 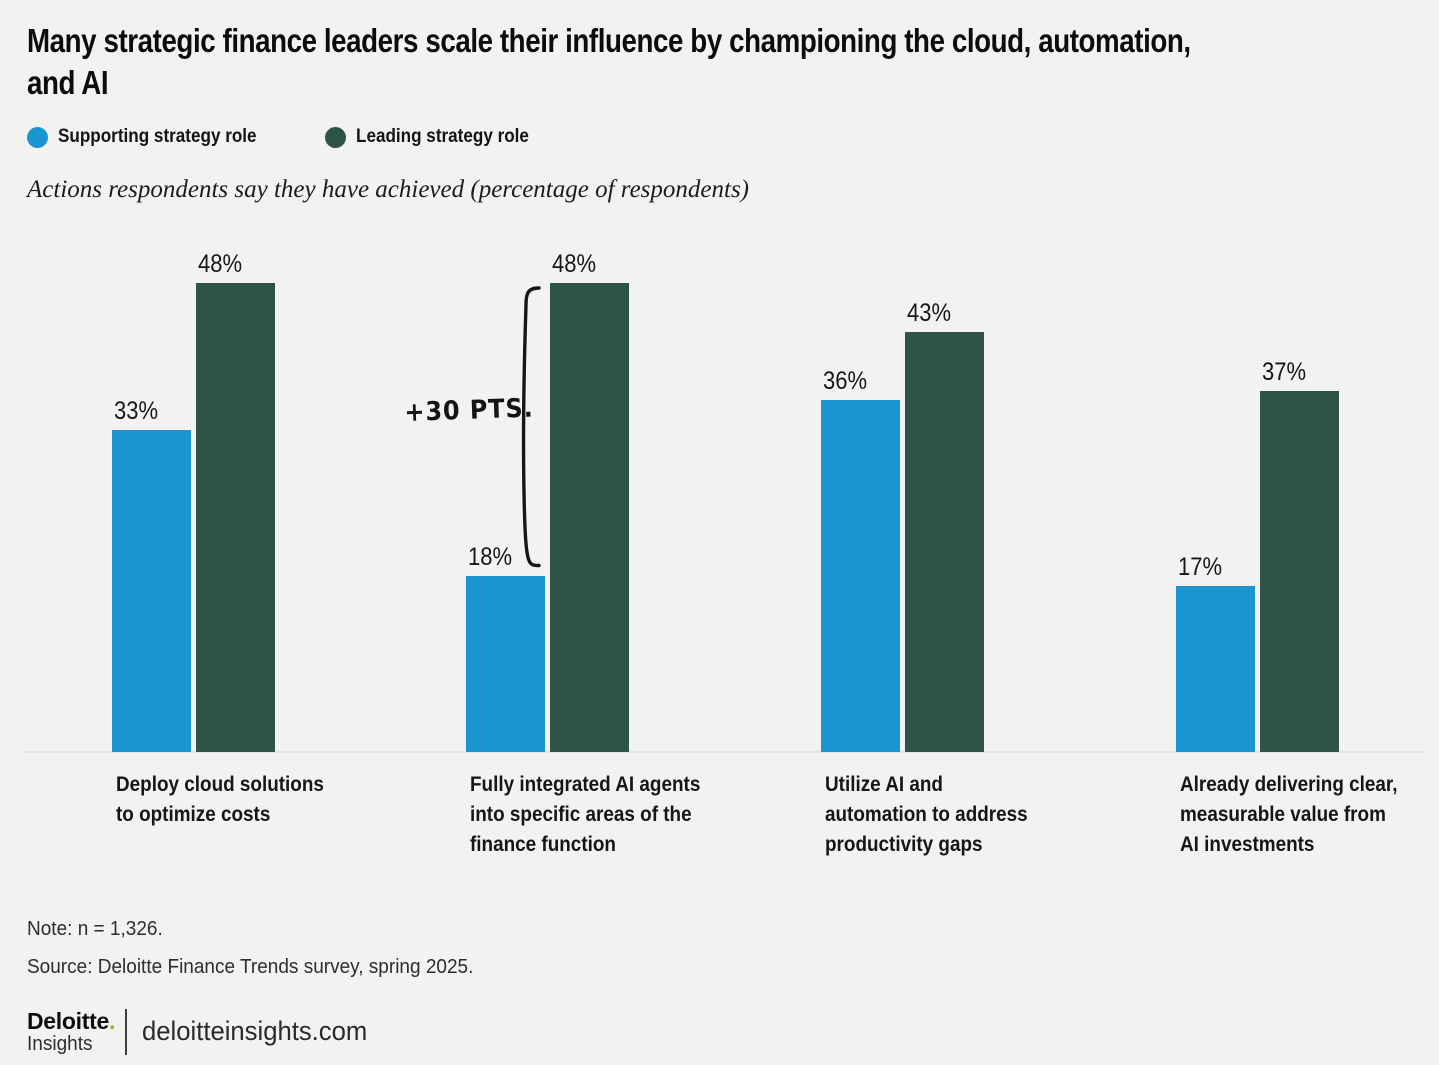 I want to click on brand-name-text: Deloitte, so click(x=68, y=1021).